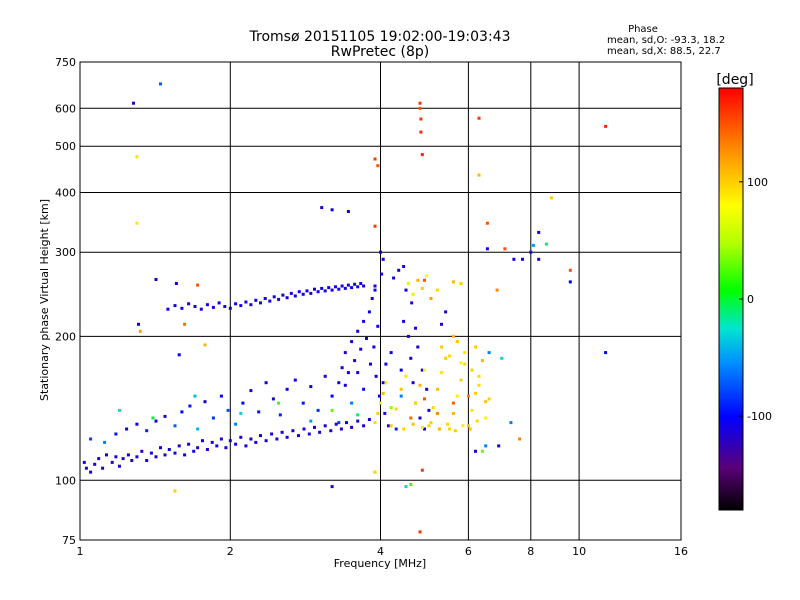 This screenshot has width=800, height=600. What do you see at coordinates (643, 29) in the screenshot?
I see `stats-heading: Phase` at bounding box center [643, 29].